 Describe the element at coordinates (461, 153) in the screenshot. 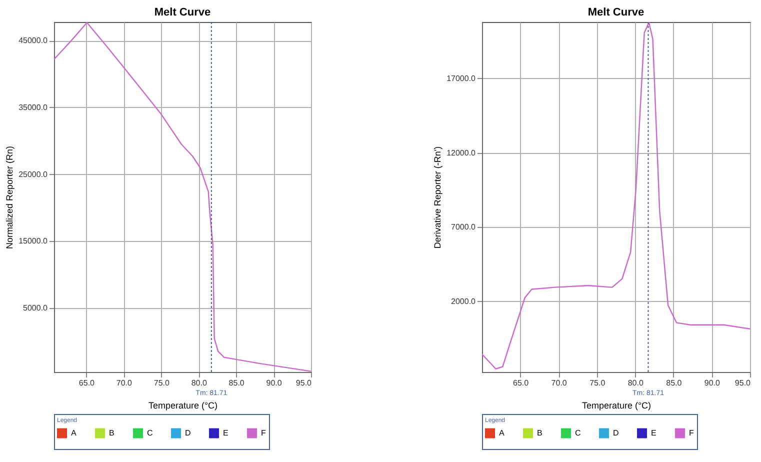

I see `y-tick-label: 12000.0` at that location.